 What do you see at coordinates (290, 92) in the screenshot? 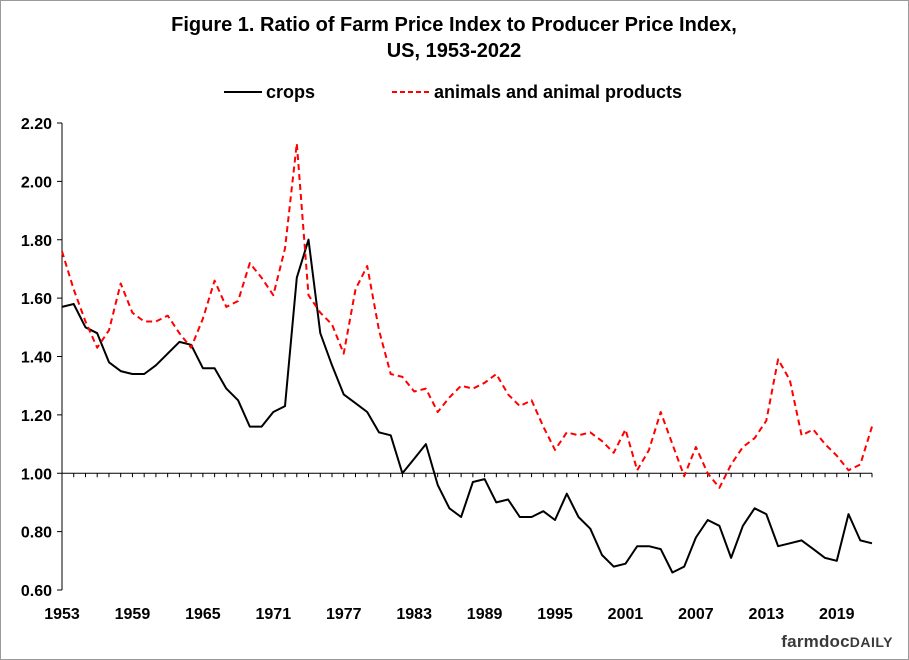
I see `legend-label-crops: crops` at bounding box center [290, 92].